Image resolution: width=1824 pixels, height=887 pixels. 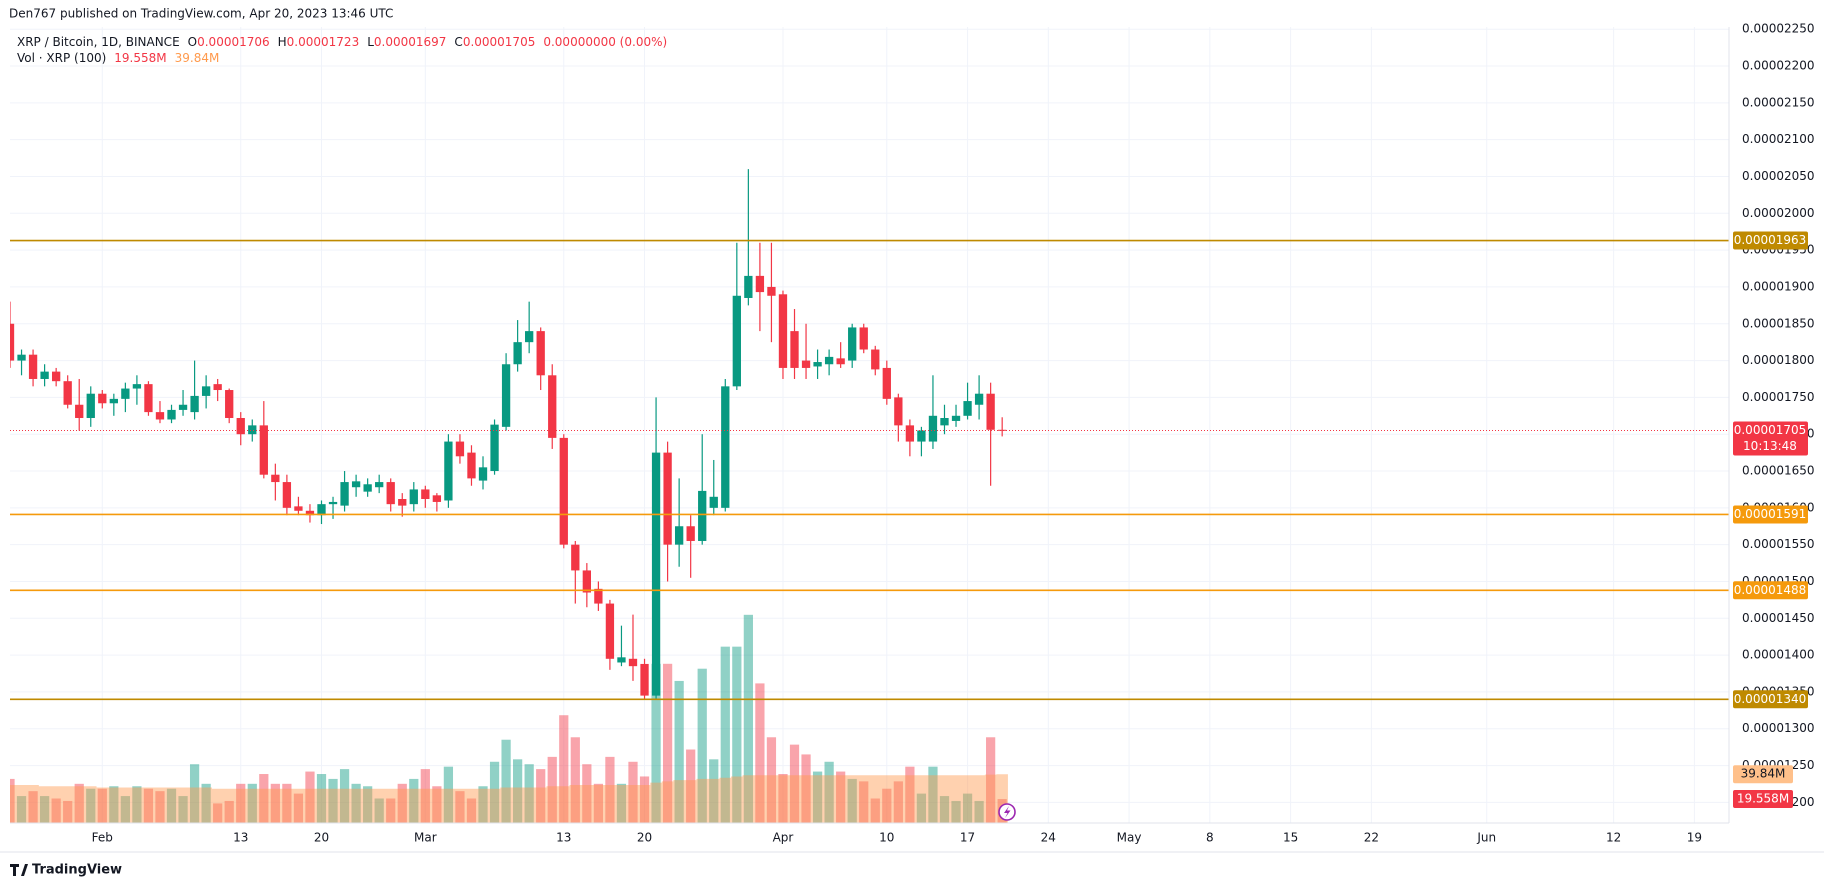 What do you see at coordinates (192, 42) in the screenshot?
I see `legend-key: O` at bounding box center [192, 42].